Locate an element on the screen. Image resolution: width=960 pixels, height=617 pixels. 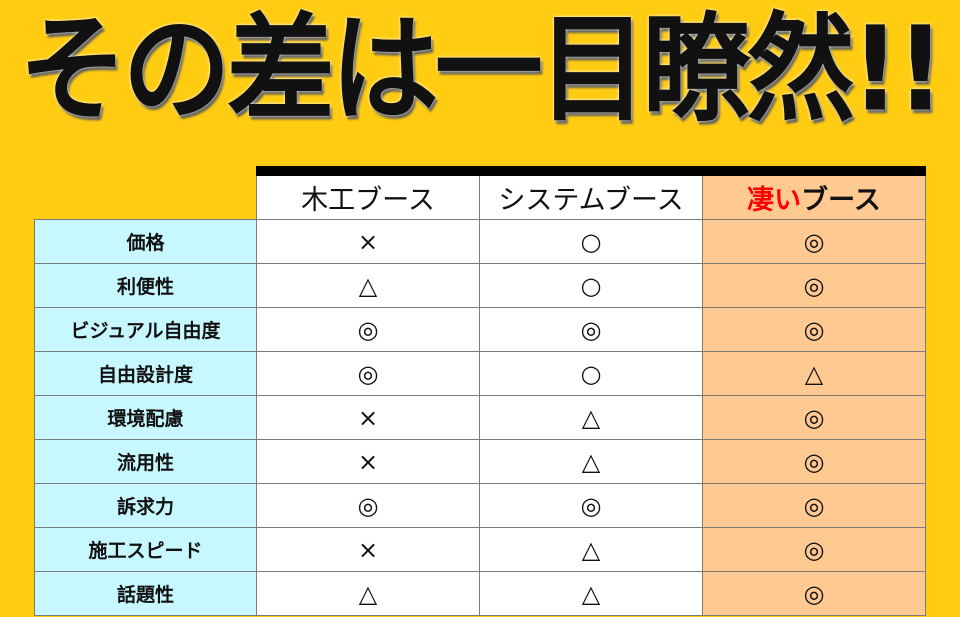
table-row: 利便性 △ ○ ◎ is located at coordinates (480, 285).